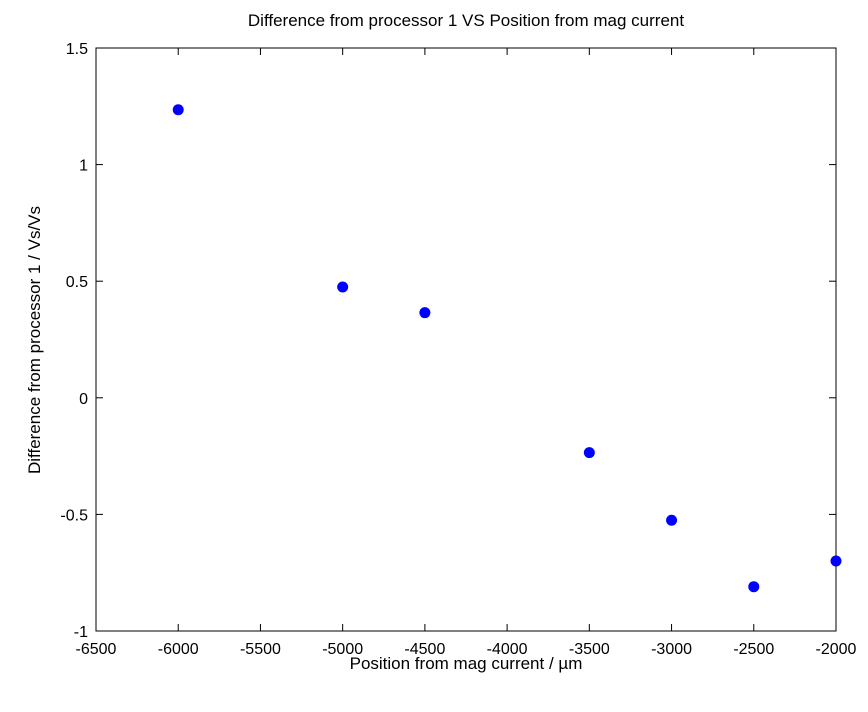  Describe the element at coordinates (342, 649) in the screenshot. I see `x-tick-label: -5000` at that location.